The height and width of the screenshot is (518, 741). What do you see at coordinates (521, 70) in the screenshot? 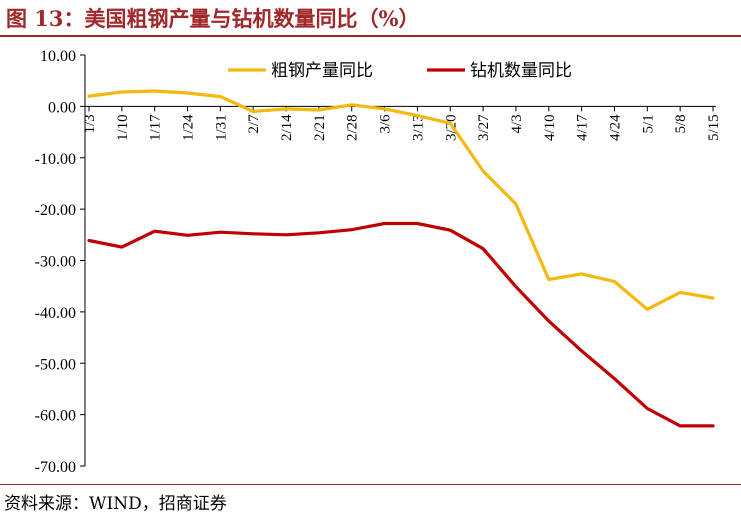
I see `legend-label: 钻机数量同比` at bounding box center [521, 70].